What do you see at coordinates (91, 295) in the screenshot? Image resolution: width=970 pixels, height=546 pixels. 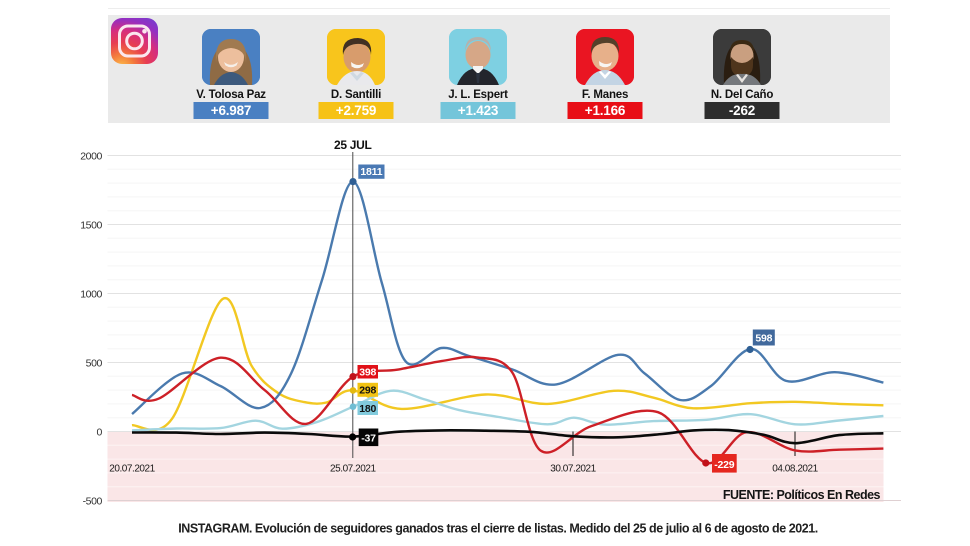 I see `svg-text: 1000` at bounding box center [91, 295].